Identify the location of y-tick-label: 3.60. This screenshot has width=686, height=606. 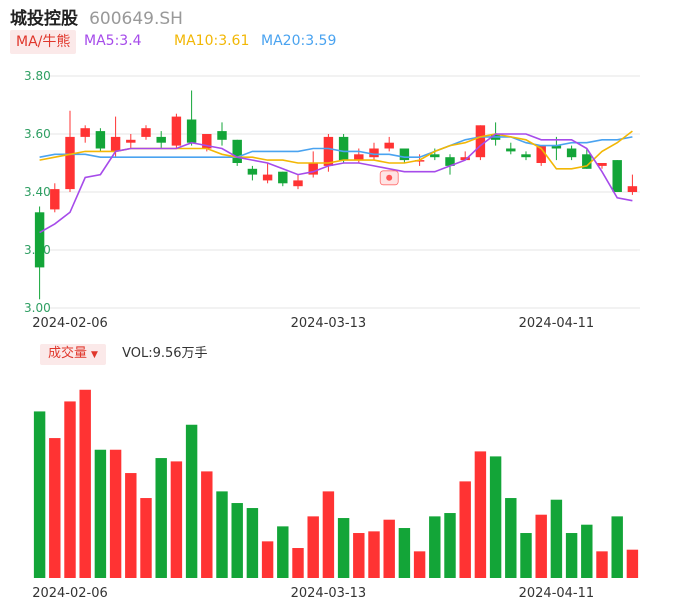
(37, 134).